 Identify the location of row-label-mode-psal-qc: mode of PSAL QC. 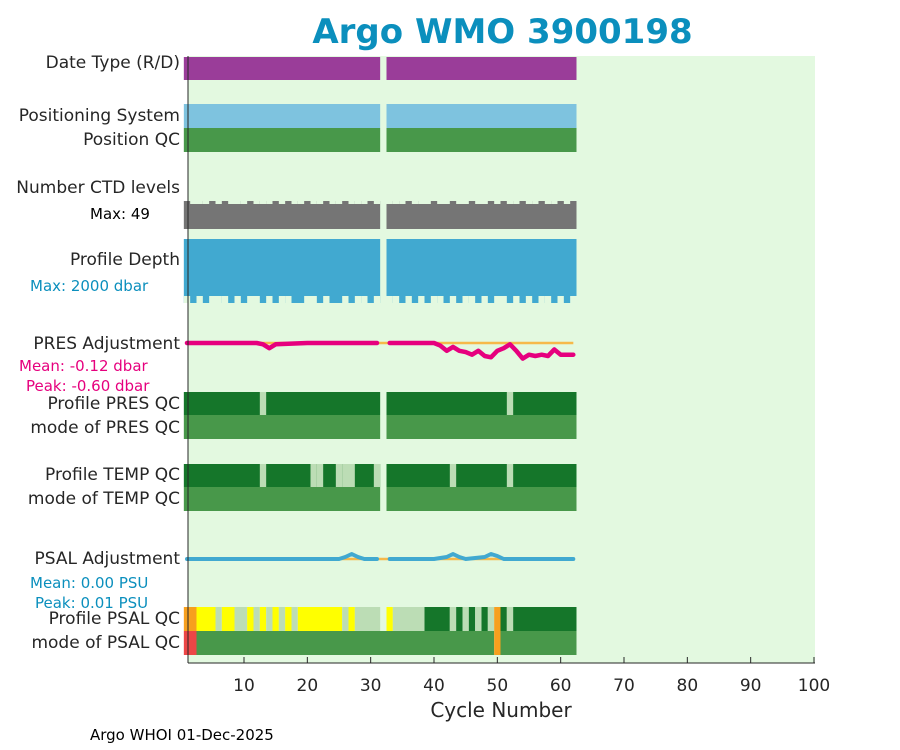
(105, 643).